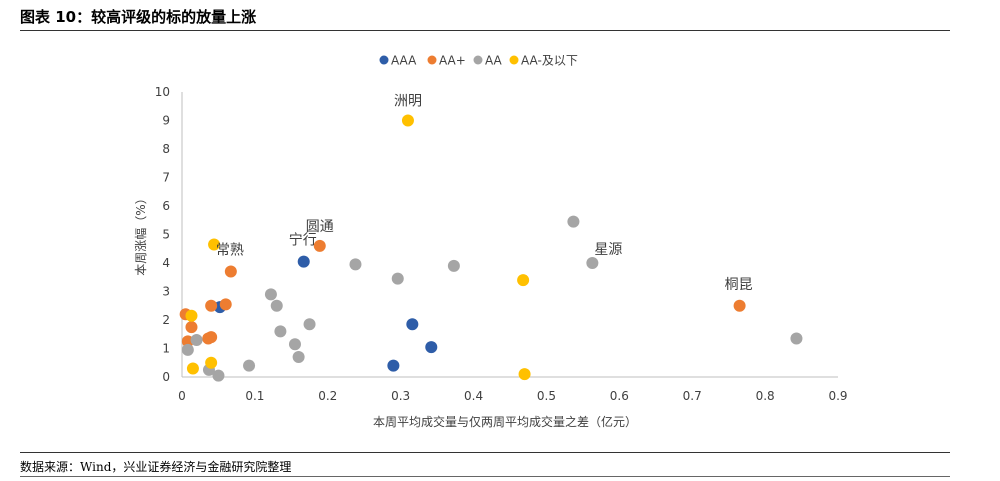 This screenshot has width=1000, height=481. Describe the element at coordinates (166, 349) in the screenshot. I see `y-tick-label: 1` at that location.